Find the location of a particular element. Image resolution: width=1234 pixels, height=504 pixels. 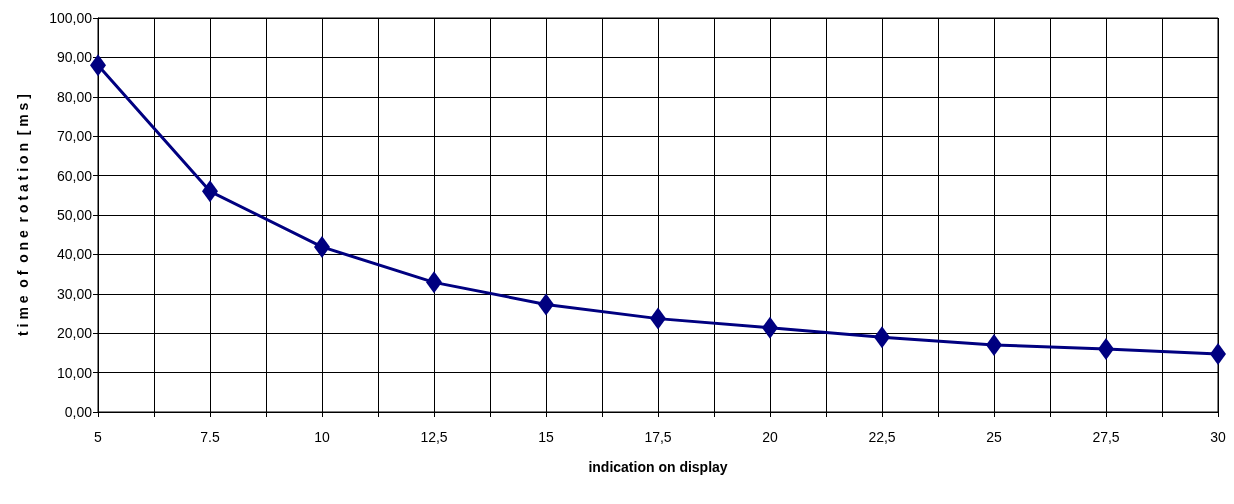

y-tick-label: 70,00 is located at coordinates (74, 136).